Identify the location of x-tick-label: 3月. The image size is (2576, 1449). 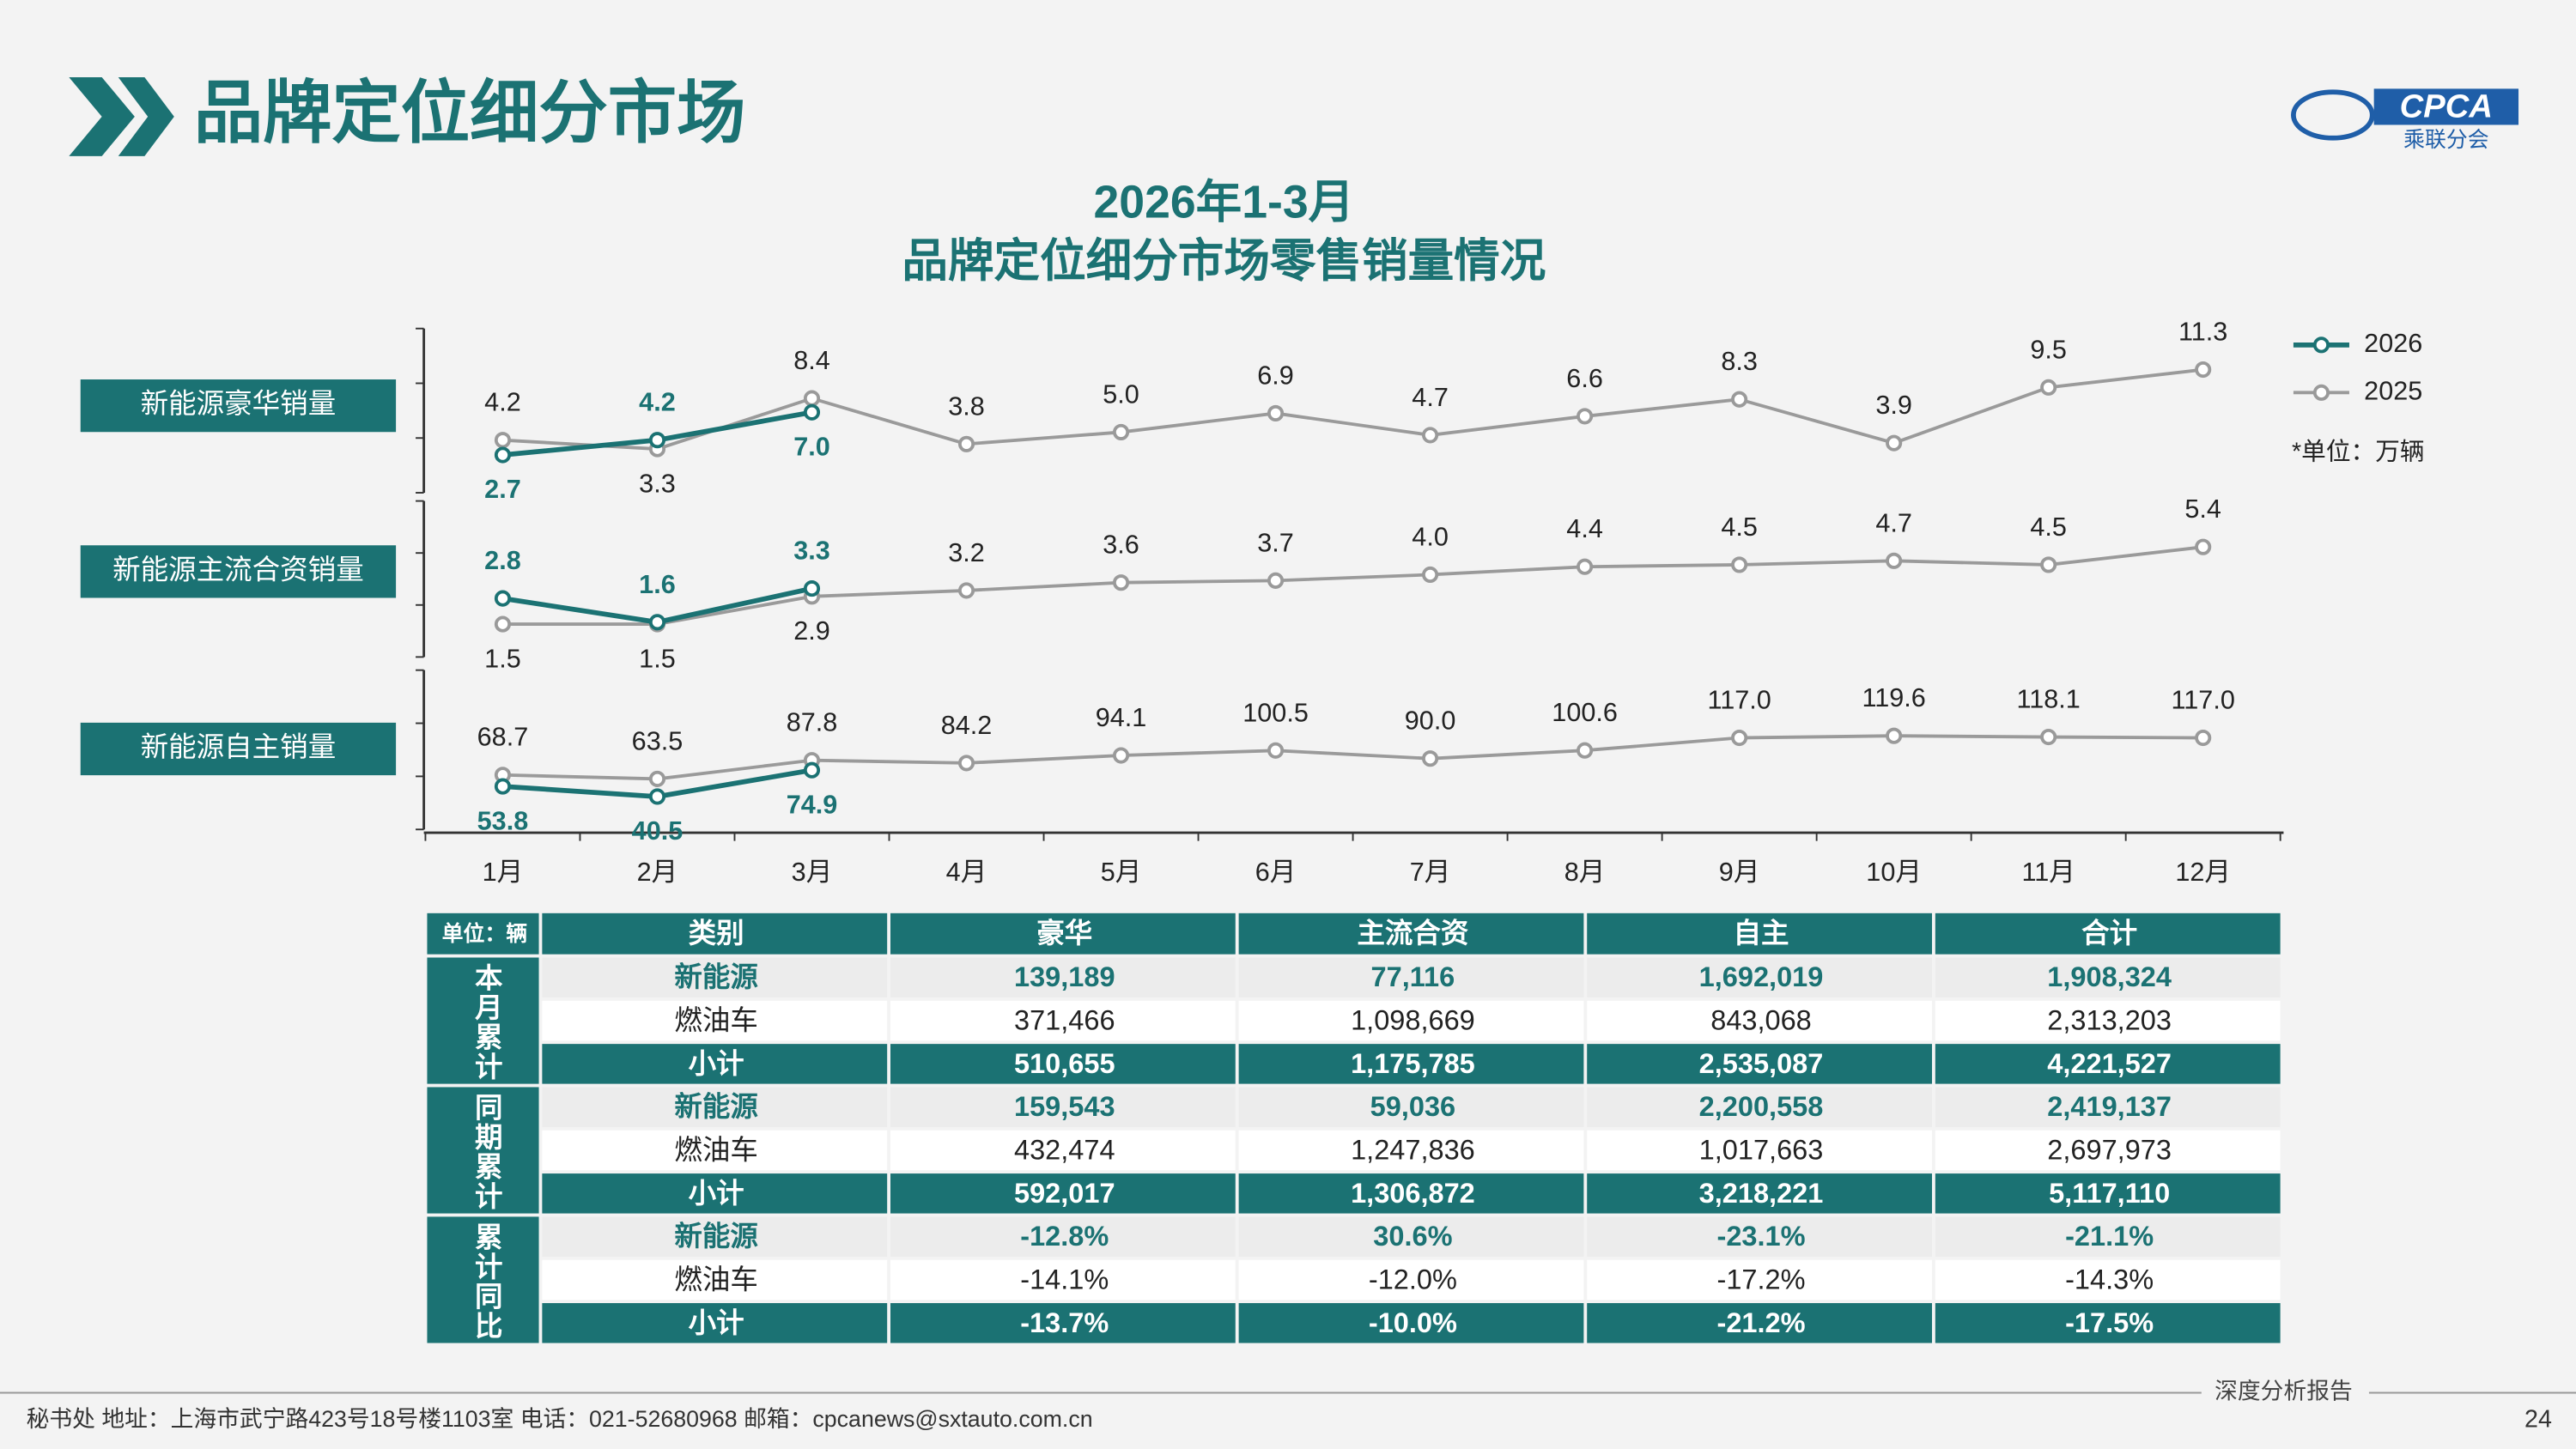
(812, 872).